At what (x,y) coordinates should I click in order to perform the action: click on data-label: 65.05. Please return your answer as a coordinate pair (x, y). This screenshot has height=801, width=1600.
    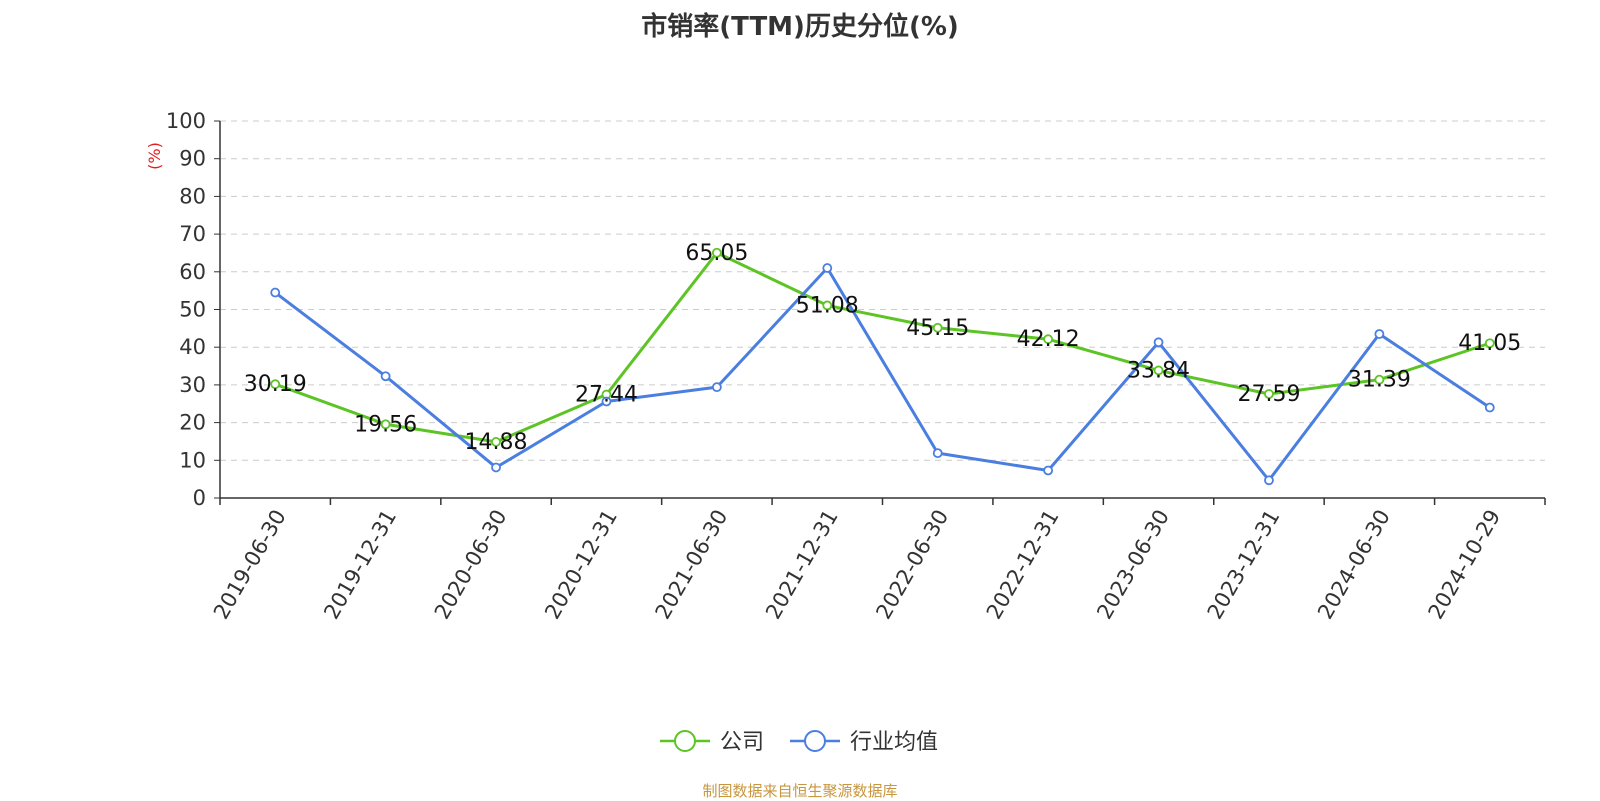
    Looking at the image, I should click on (716, 253).